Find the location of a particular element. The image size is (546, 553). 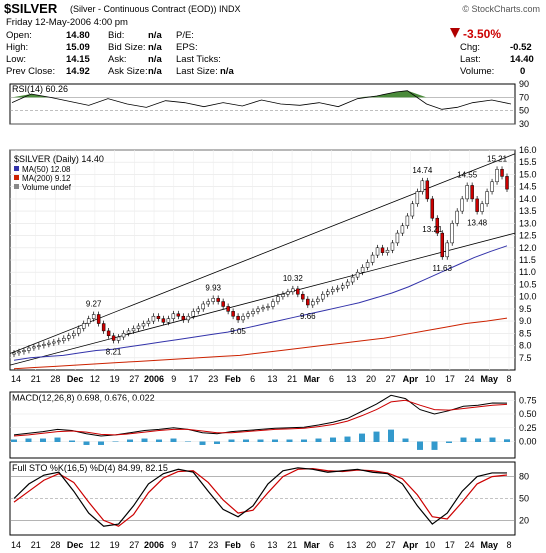

sto-title: Full STO %K(16,5) %D(4) 84.99, 82.15 is located at coordinates (90, 468).